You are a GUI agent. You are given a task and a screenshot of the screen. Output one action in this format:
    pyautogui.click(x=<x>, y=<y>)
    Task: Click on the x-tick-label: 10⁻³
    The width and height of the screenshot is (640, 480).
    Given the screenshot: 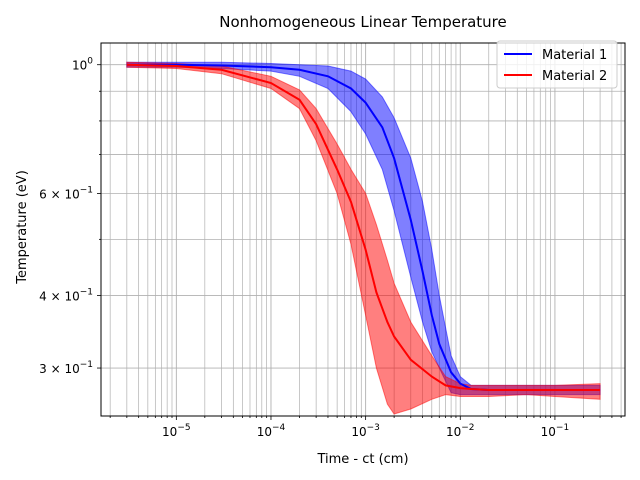 What is the action you would take?
    pyautogui.click(x=365, y=431)
    